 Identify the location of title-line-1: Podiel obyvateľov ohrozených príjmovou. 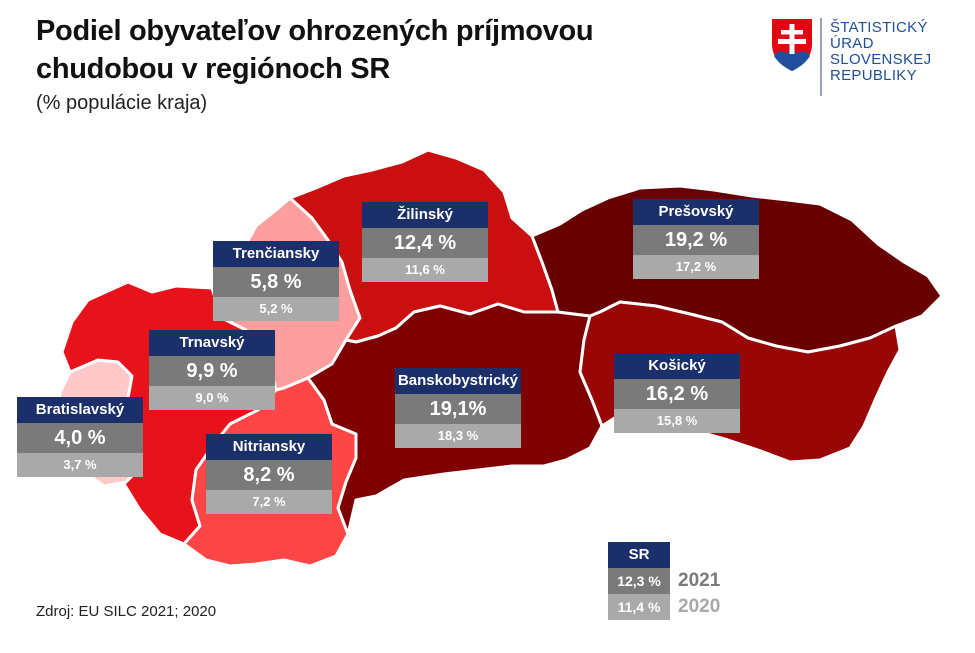
(315, 31).